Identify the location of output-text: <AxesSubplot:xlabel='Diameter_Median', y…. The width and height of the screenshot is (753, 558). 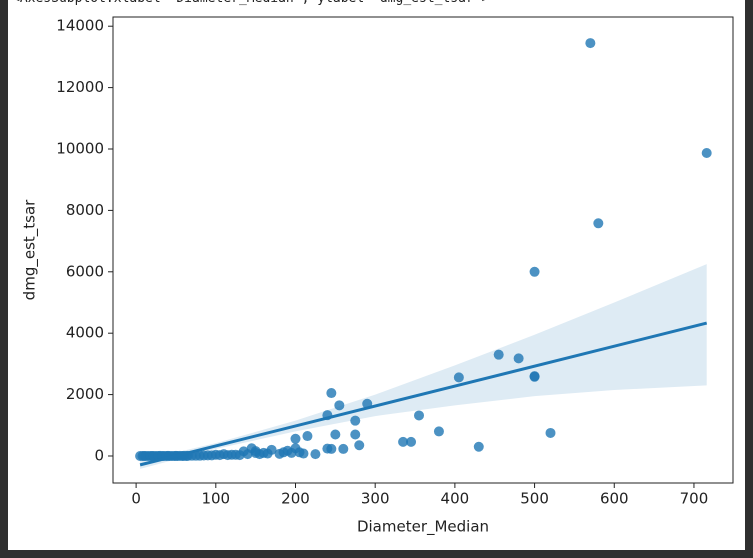
(250, 3).